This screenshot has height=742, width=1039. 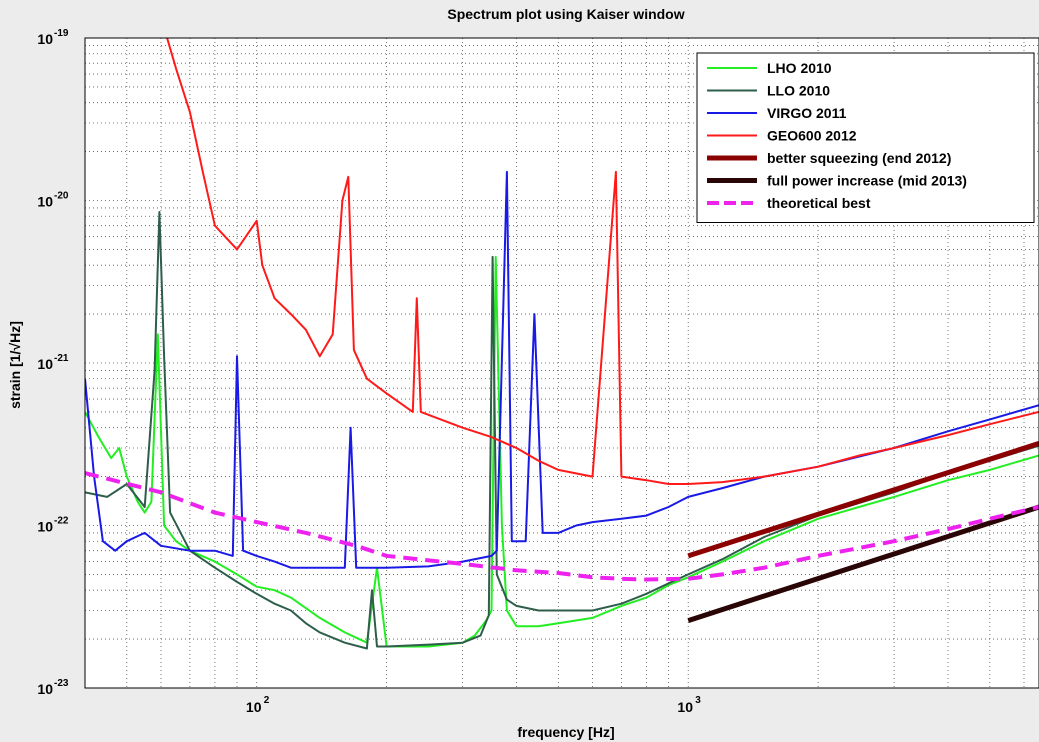 What do you see at coordinates (61, 683) in the screenshot?
I see `y-tick-exponent: -23` at bounding box center [61, 683].